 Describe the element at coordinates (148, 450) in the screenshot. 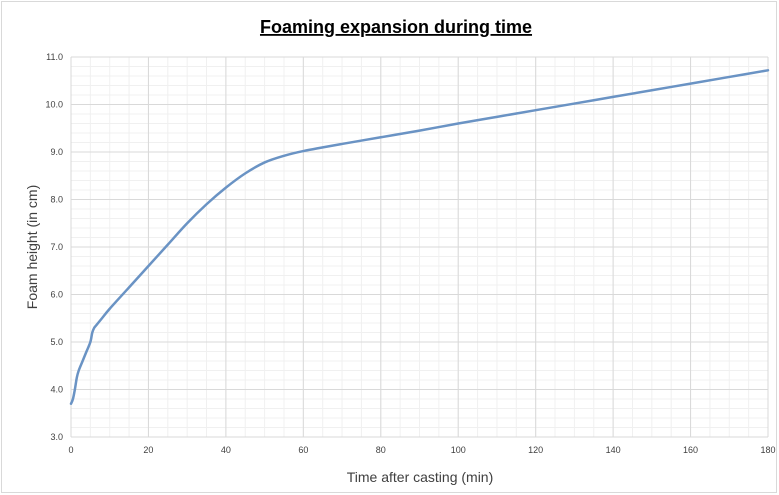

I see `x-tick-label: 20` at that location.